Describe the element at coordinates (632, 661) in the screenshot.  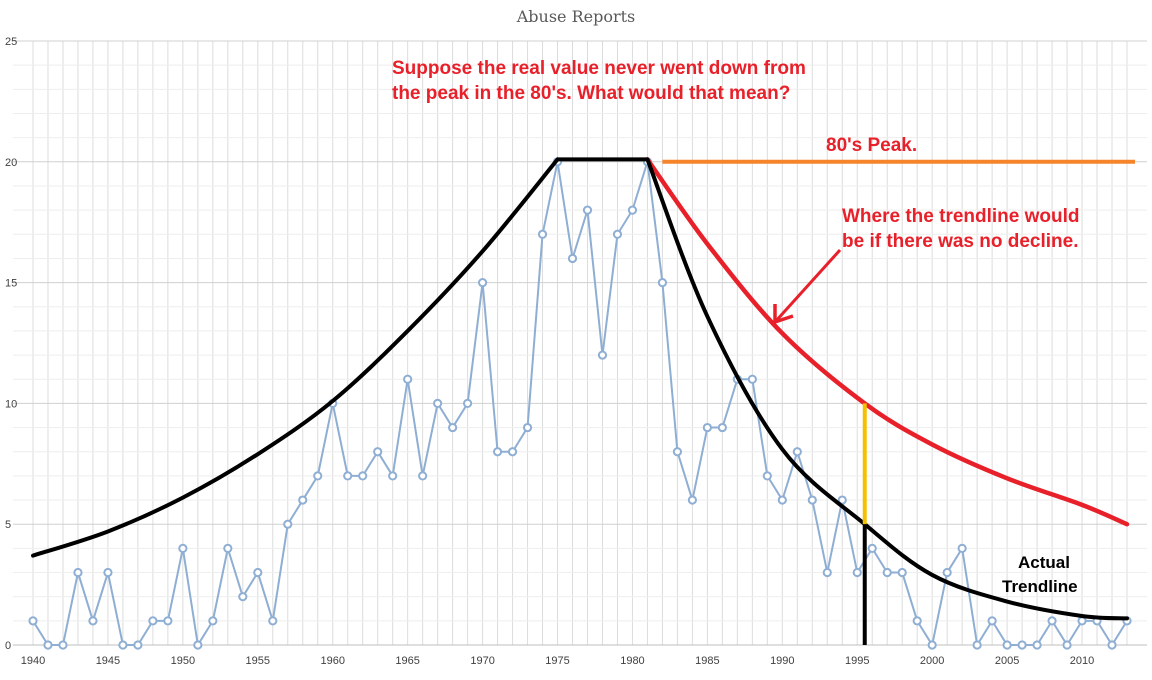
I see `x-tick-label: 1980` at that location.